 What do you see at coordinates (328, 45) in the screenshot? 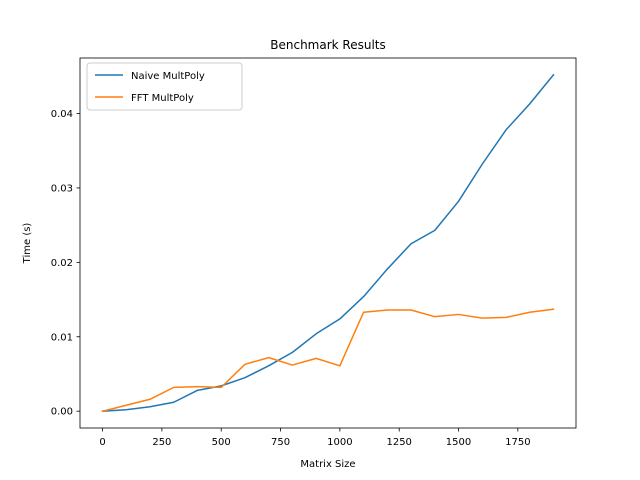
I see `chart-title: Benchmark Results` at bounding box center [328, 45].